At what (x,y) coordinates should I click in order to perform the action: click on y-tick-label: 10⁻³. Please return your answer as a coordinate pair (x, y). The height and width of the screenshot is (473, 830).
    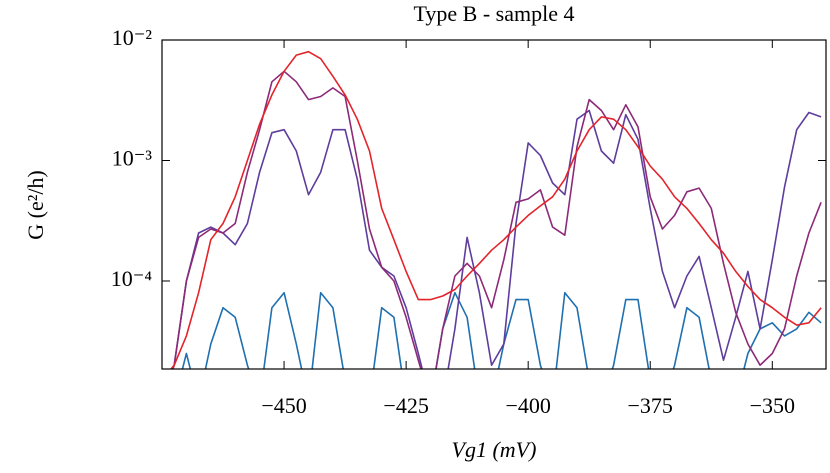
    Looking at the image, I should click on (132, 158).